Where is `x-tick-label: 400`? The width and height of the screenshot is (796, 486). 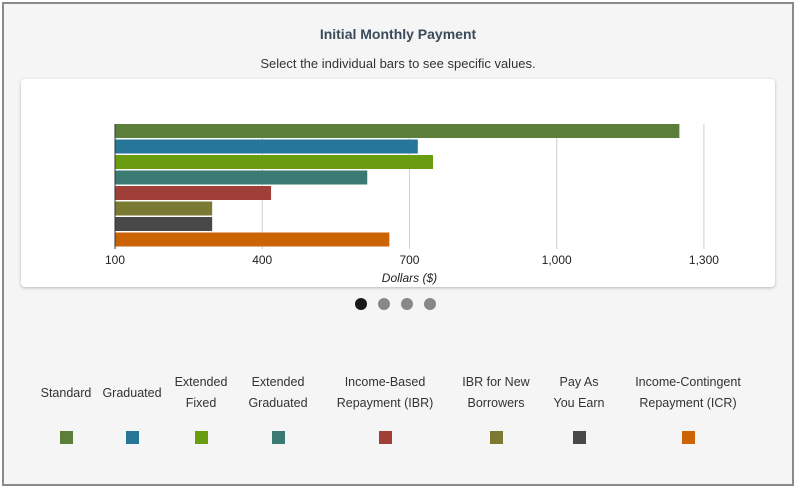 x-tick-label: 400 is located at coordinates (262, 260).